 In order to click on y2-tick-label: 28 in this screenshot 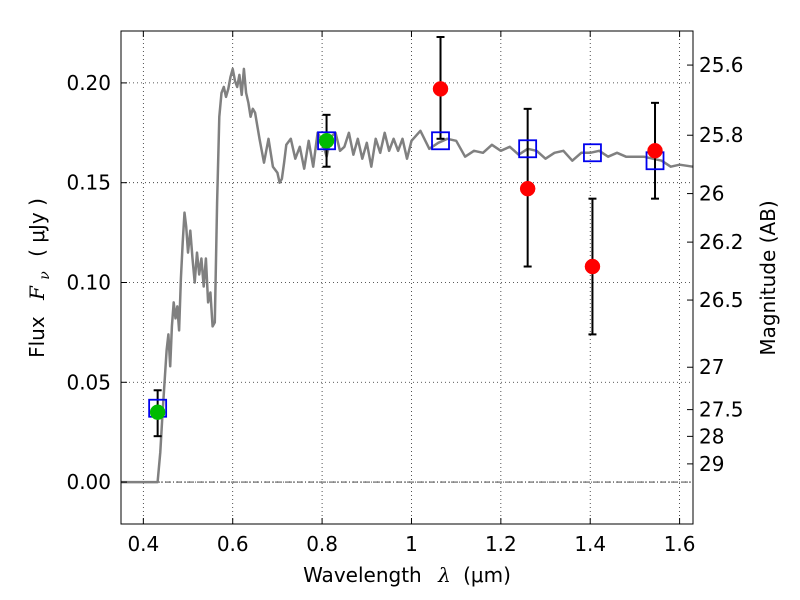, I will do `click(711, 436)`.